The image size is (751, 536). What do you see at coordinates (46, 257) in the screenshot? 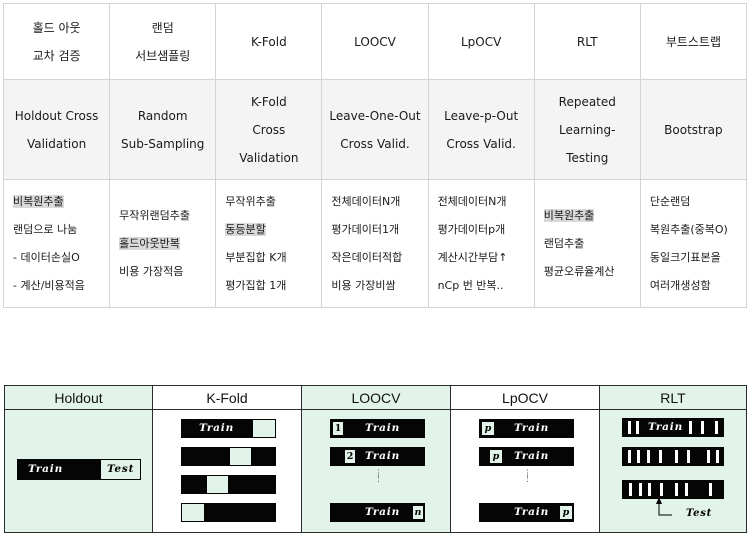
I see `feature-line: - 데이터손실O` at bounding box center [46, 257].